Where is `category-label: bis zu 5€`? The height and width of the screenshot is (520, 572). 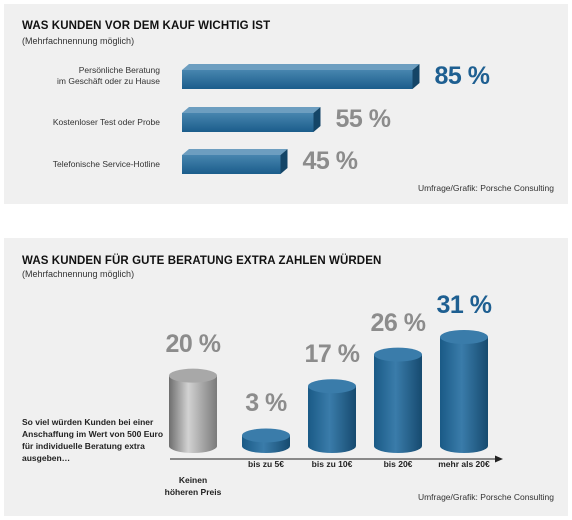 category-label: bis zu 5€ is located at coordinates (266, 464).